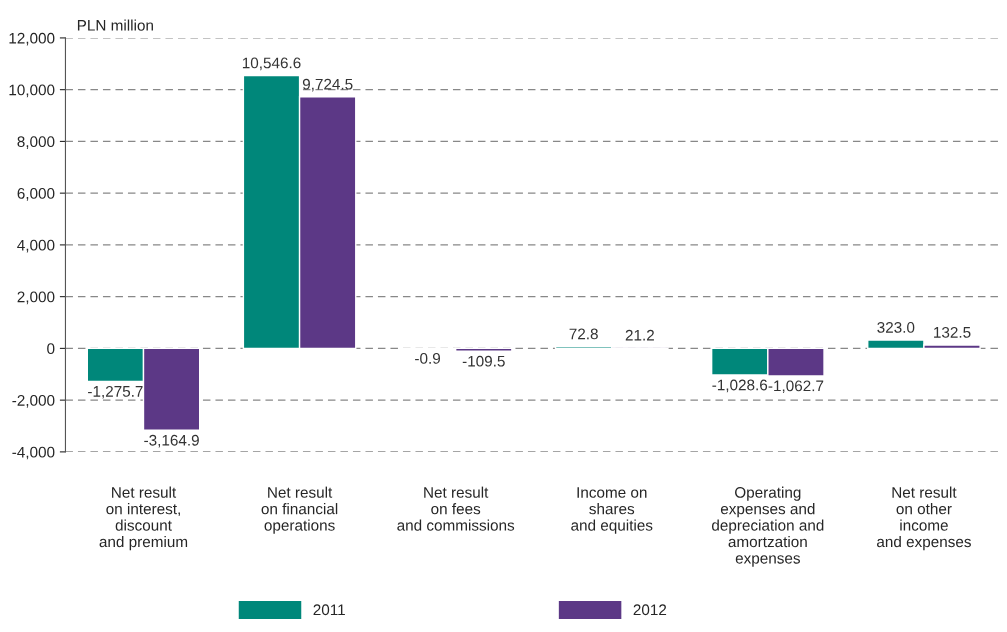 The image size is (1007, 632). I want to click on data-label: -1,028.6, so click(740, 386).